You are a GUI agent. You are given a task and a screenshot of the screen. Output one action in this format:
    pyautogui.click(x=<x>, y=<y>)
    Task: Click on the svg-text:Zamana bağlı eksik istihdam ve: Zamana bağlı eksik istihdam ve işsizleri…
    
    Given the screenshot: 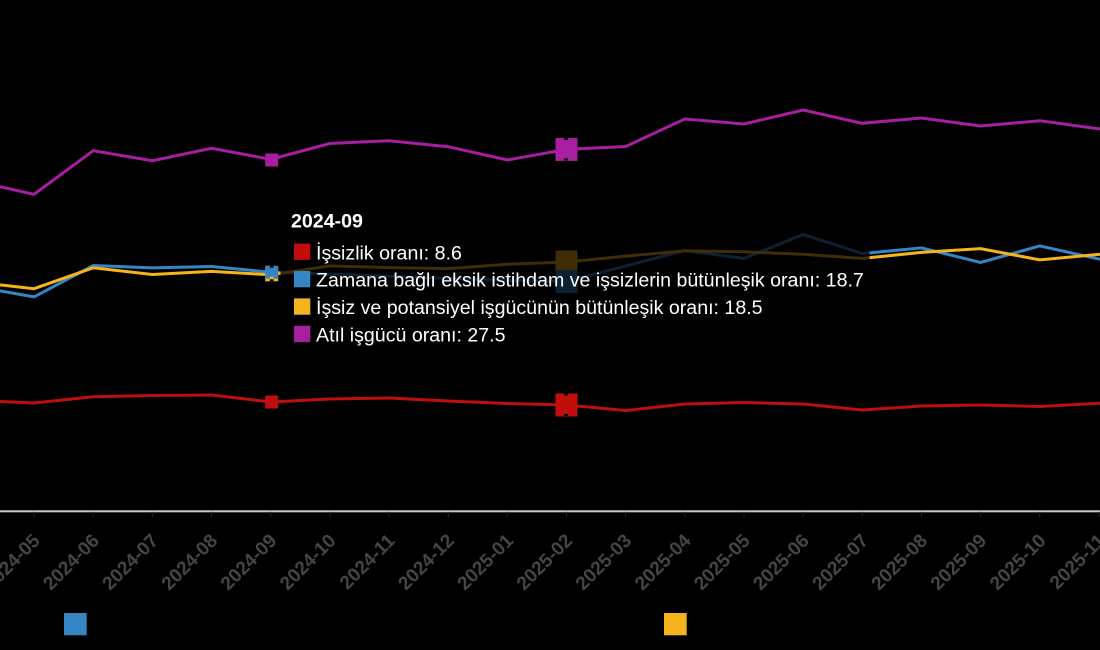 What is the action you would take?
    pyautogui.click(x=590, y=281)
    